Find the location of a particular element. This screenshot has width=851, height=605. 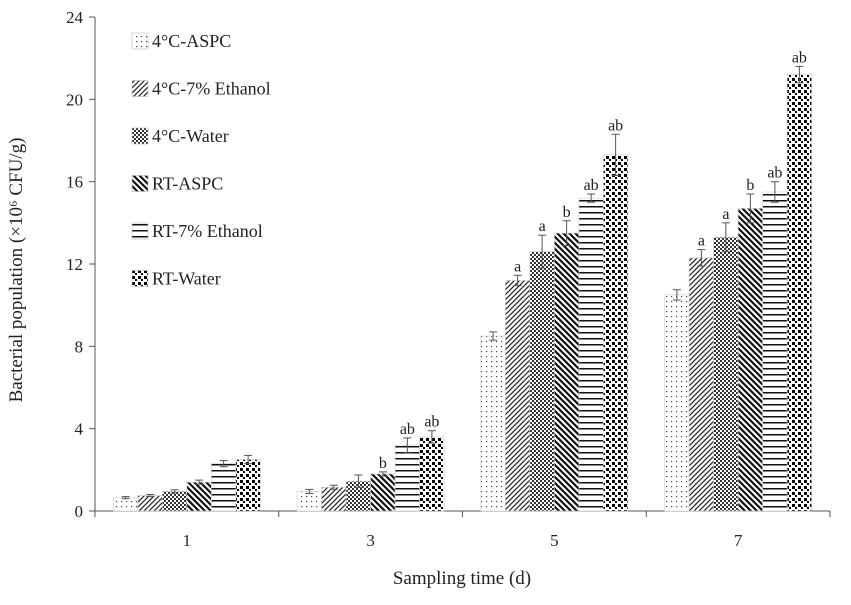

y-tick-label: 24 is located at coordinates (75, 17).